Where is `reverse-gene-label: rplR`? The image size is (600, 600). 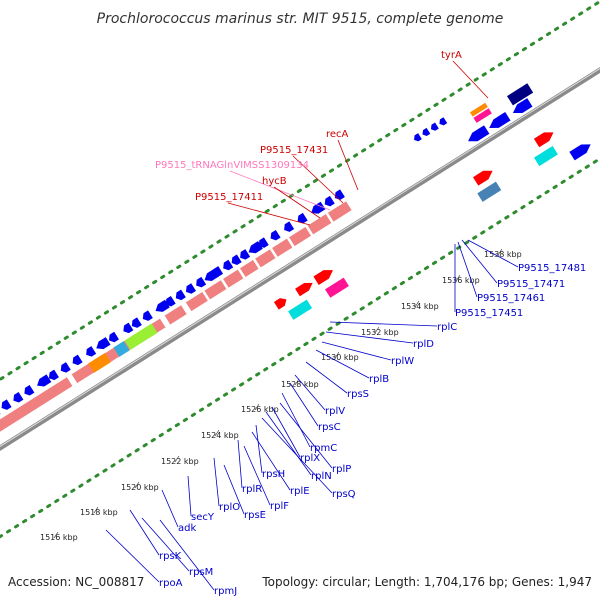 reverse-gene-label: rplR is located at coordinates (252, 489).